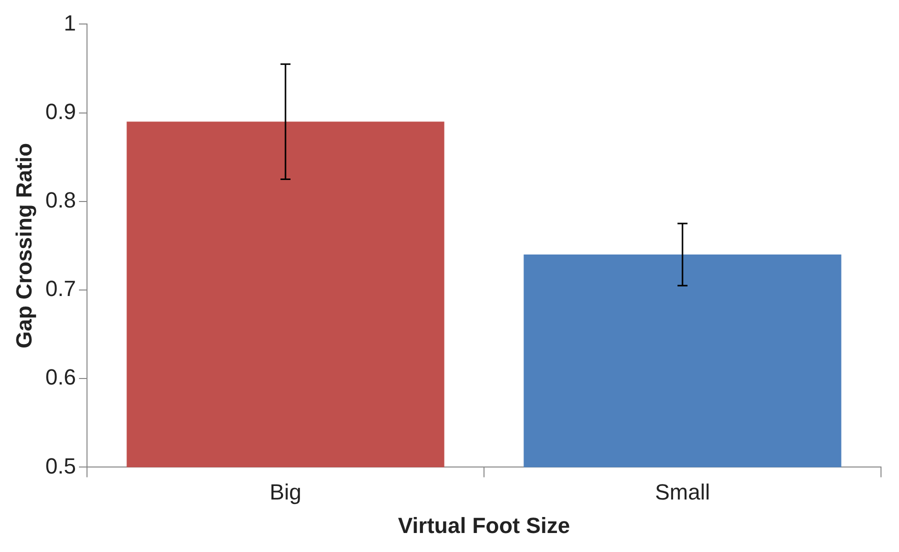  What do you see at coordinates (60, 289) in the screenshot?
I see `y-tick-label: 0.7` at bounding box center [60, 289].